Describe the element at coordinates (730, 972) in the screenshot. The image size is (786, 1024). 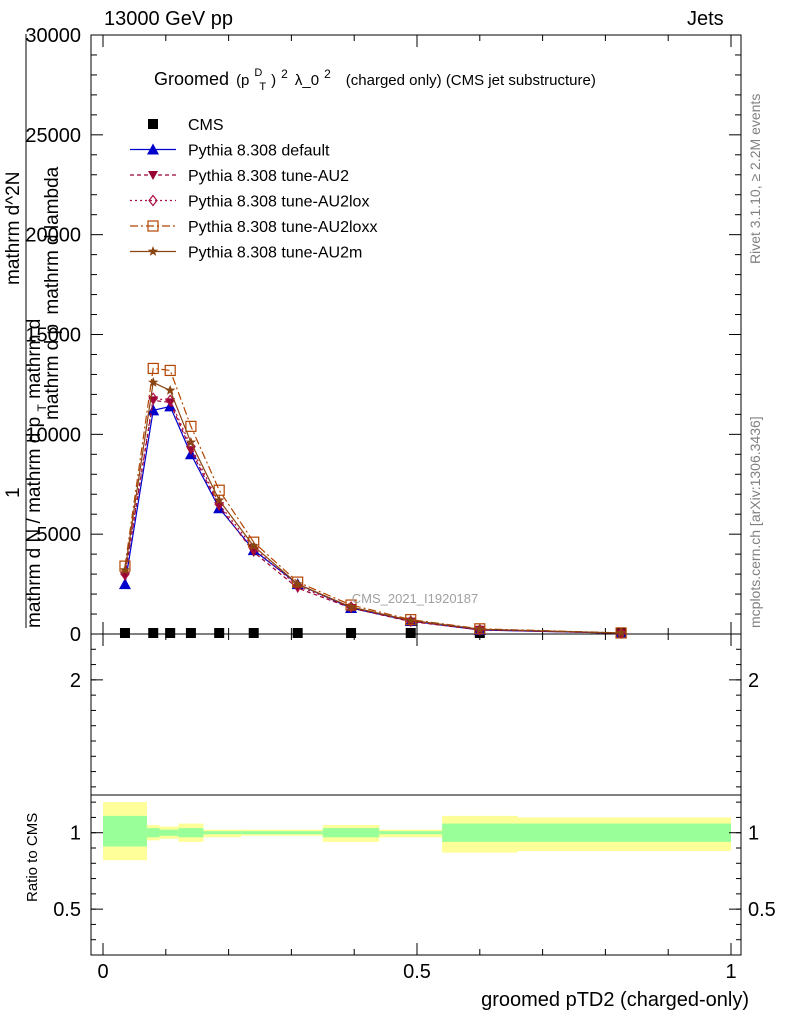
I see `xtick-label-2: 1` at that location.